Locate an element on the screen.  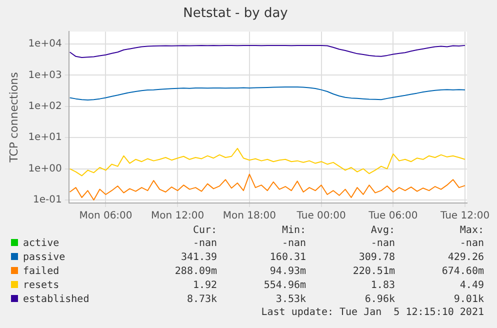
y-tick-label: 1e-01 is located at coordinates (47, 200).